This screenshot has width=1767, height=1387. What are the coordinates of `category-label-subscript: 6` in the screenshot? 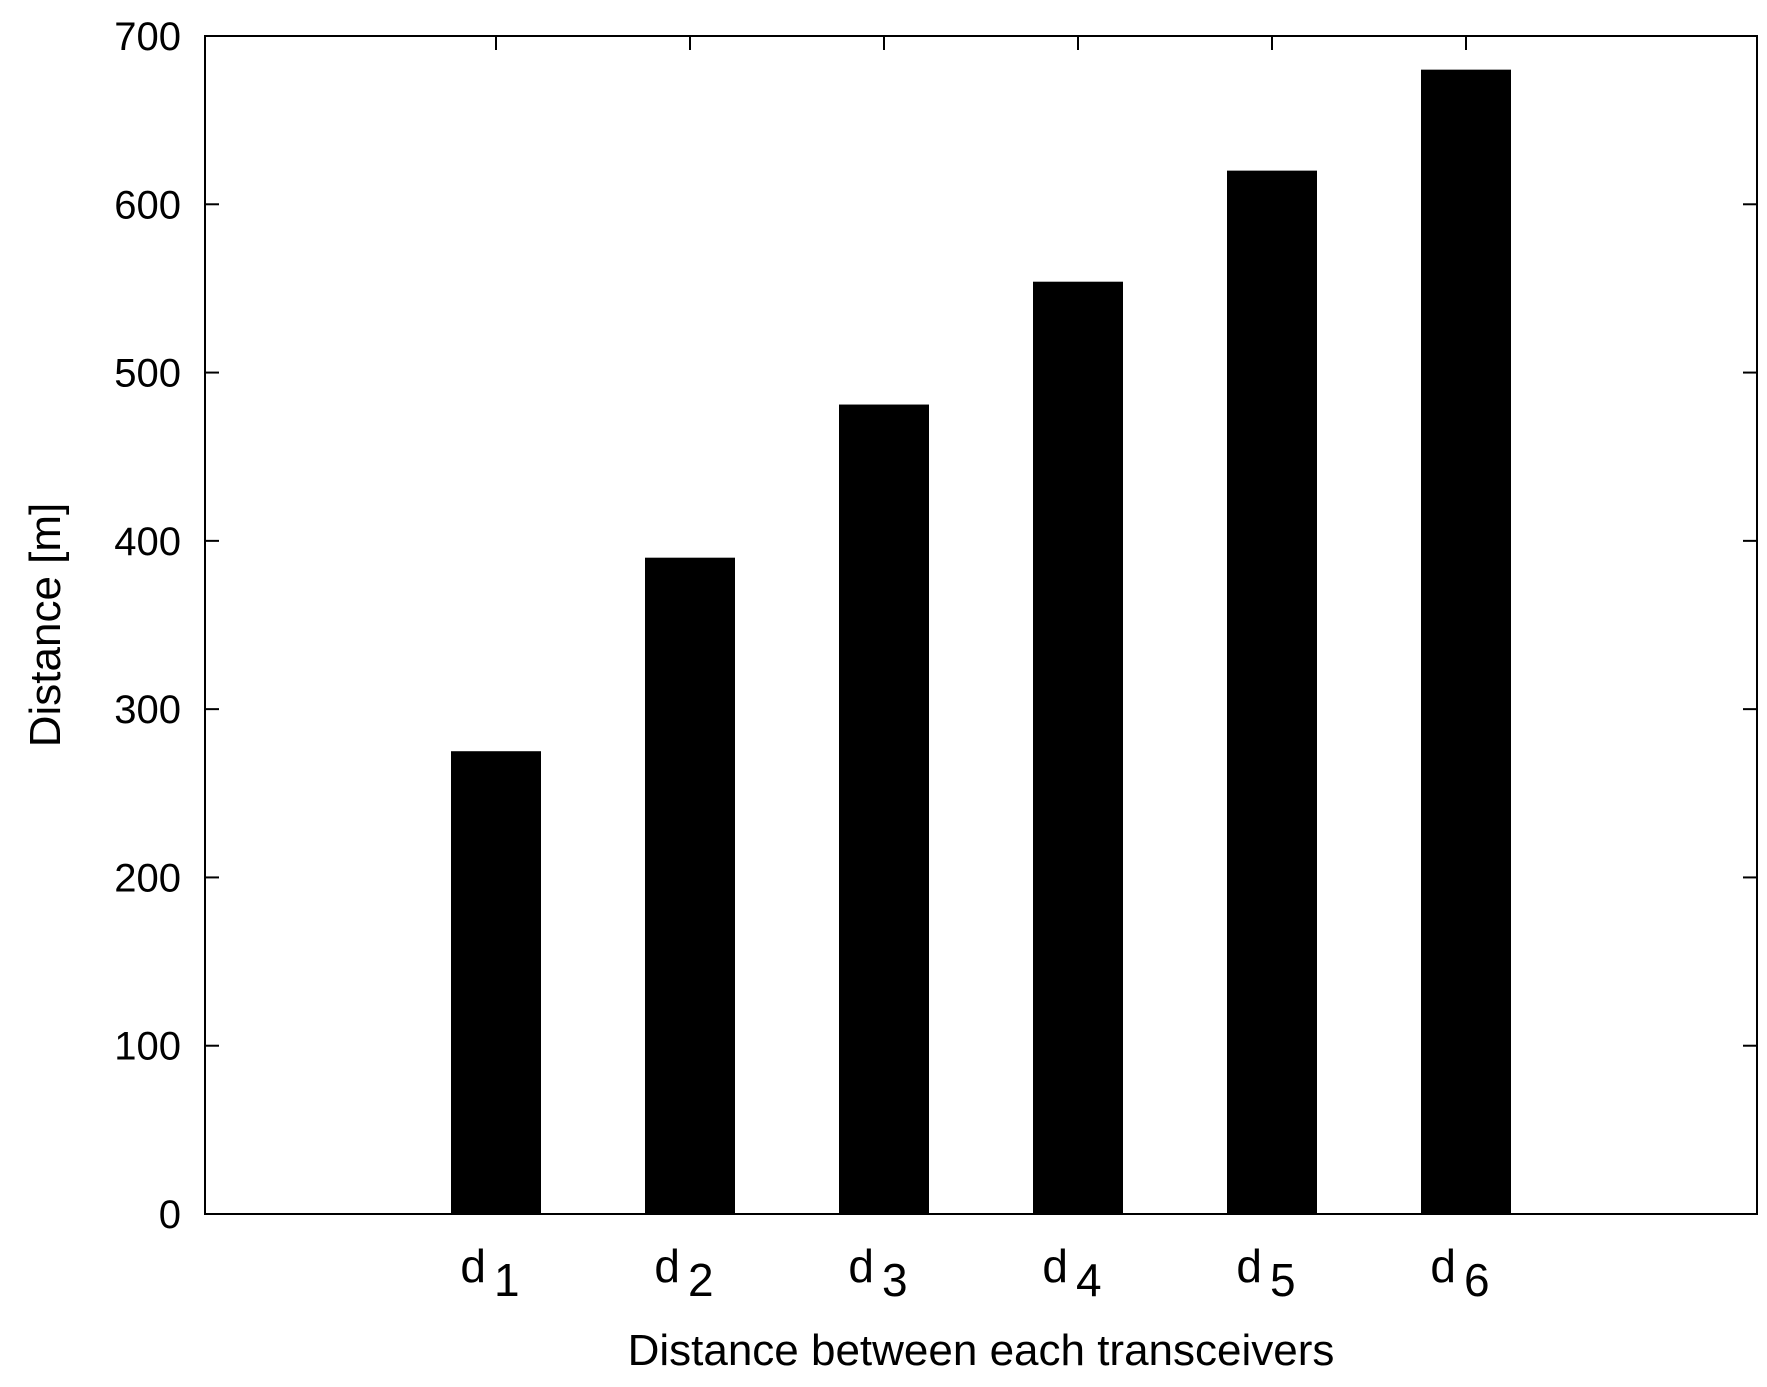 It's located at (1477, 1280).